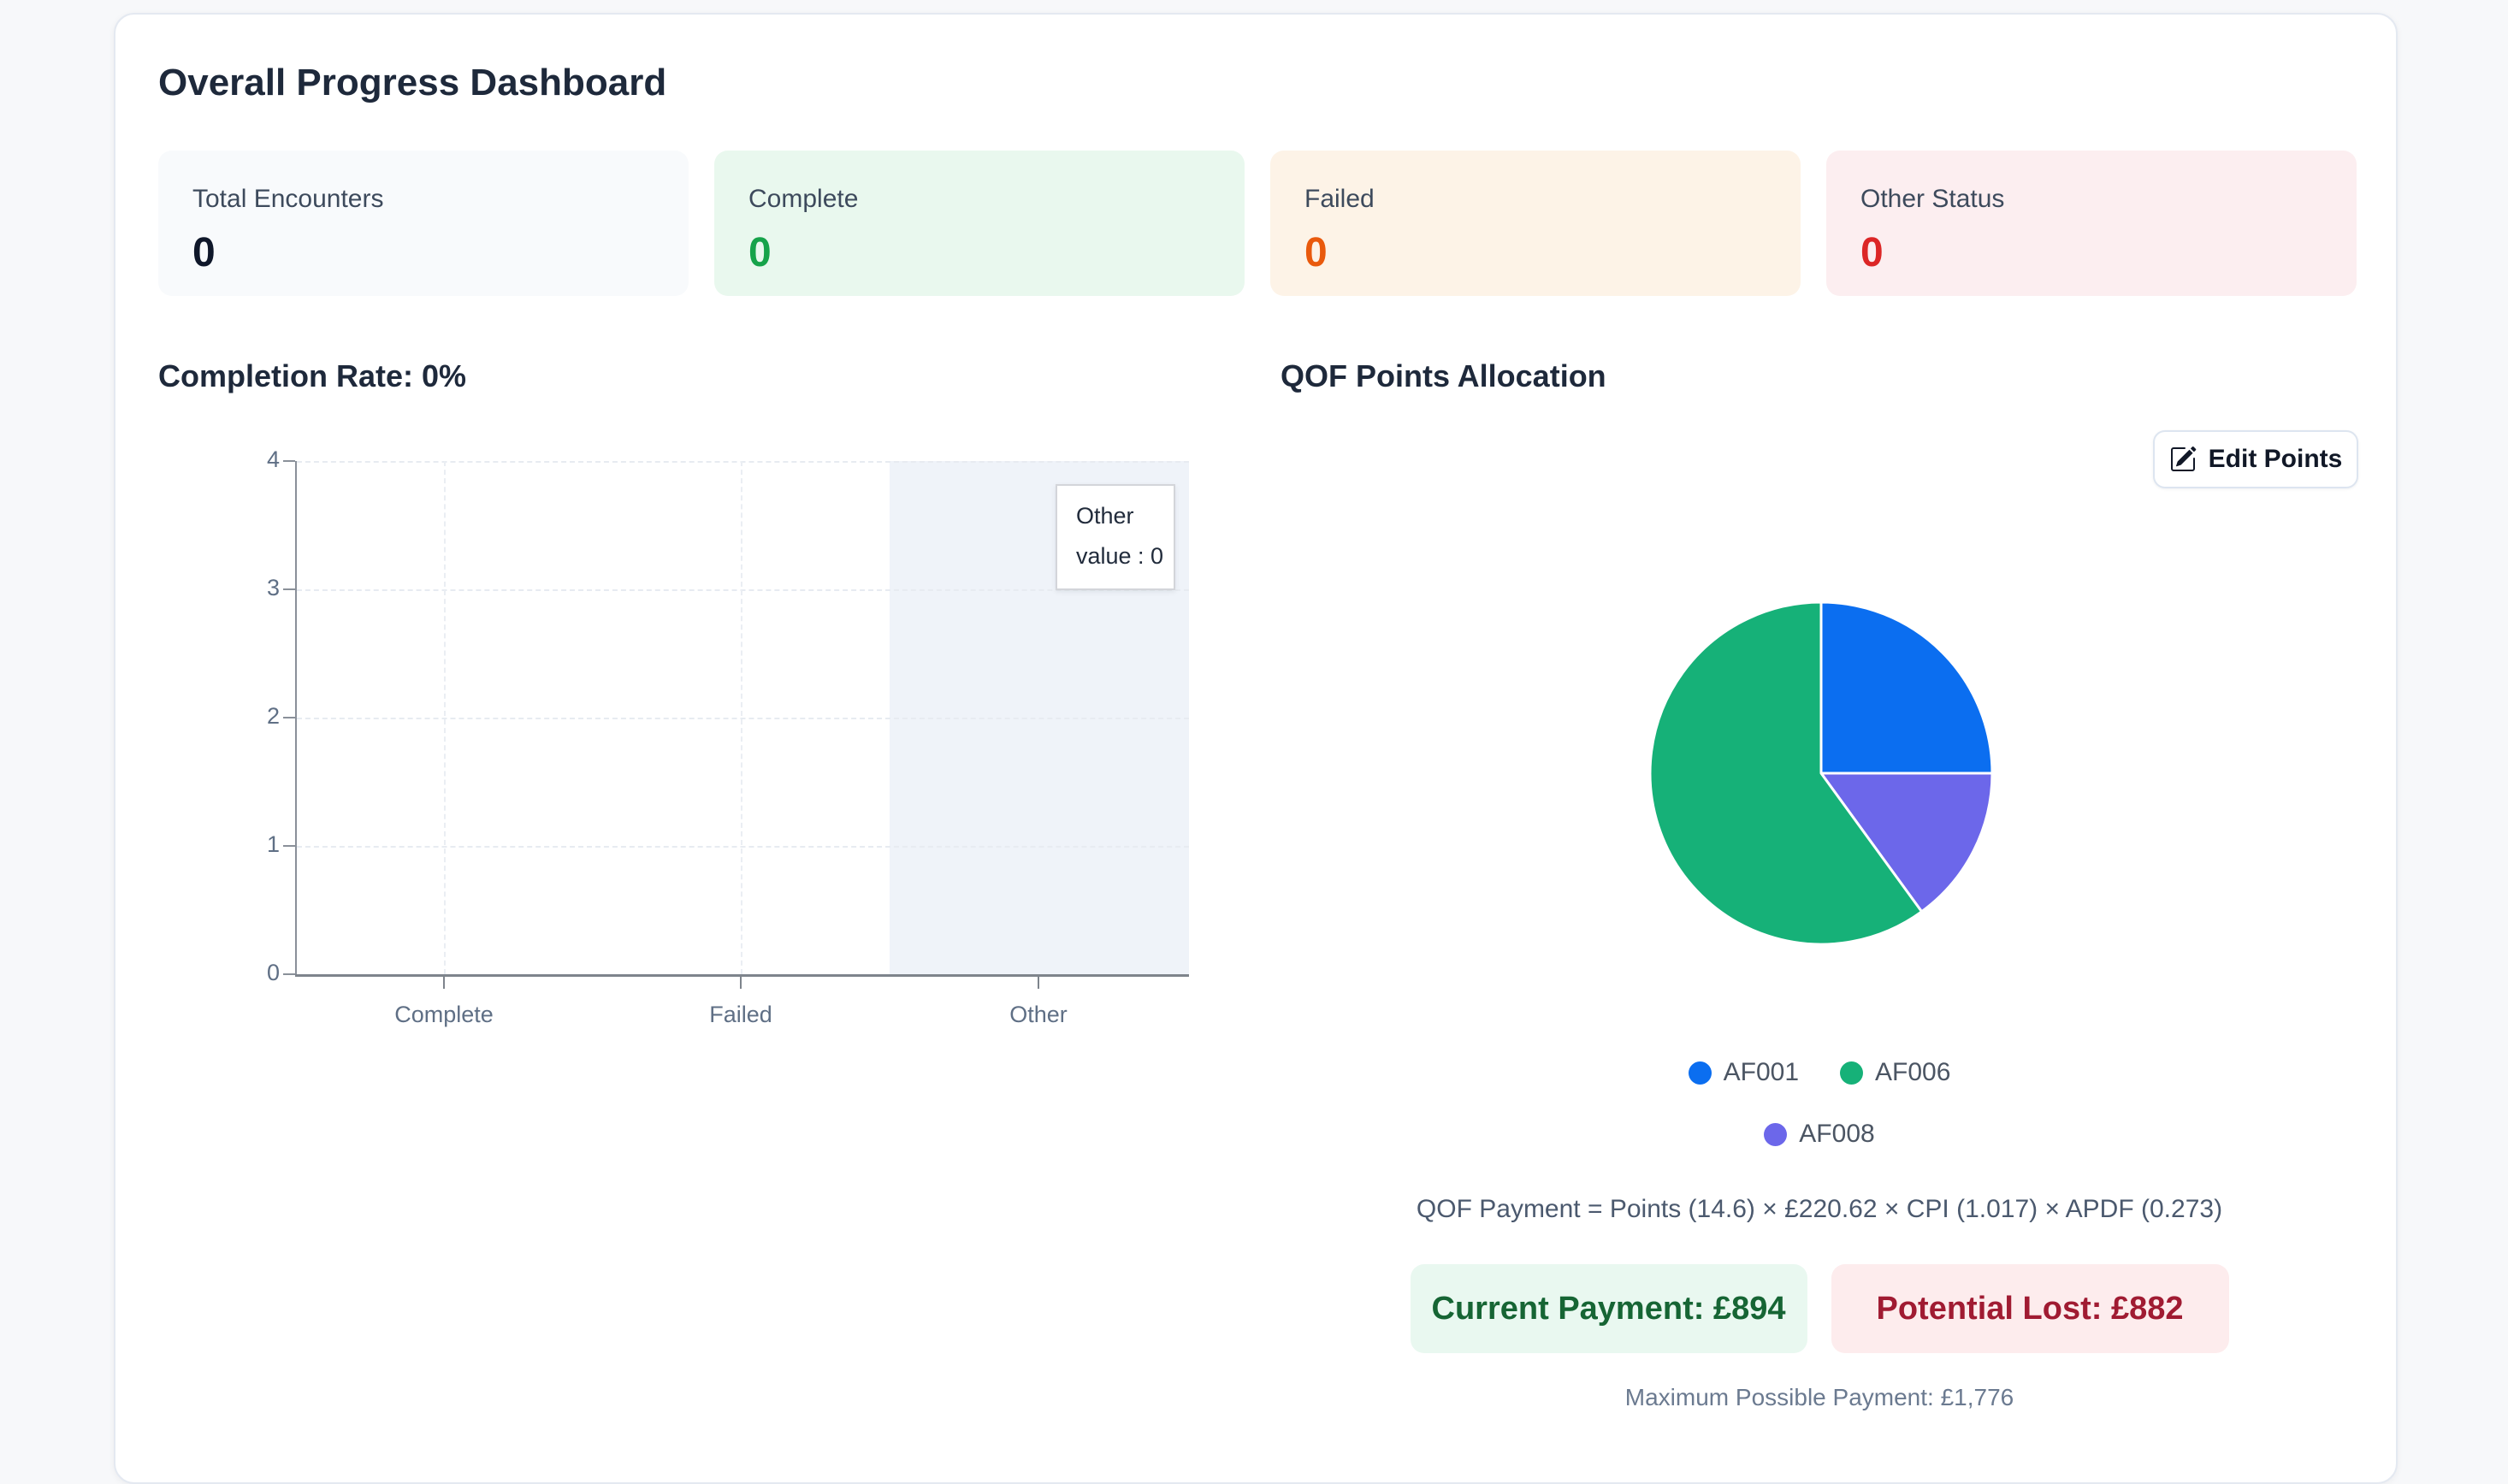  Describe the element at coordinates (1120, 556) in the screenshot. I see `tooltip-value: value : 0` at that location.